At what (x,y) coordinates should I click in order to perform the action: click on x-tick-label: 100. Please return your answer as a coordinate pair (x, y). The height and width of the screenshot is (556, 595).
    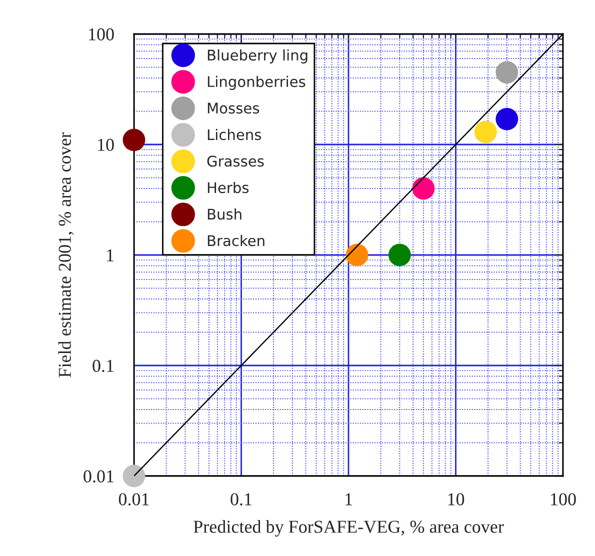
    Looking at the image, I should click on (563, 499).